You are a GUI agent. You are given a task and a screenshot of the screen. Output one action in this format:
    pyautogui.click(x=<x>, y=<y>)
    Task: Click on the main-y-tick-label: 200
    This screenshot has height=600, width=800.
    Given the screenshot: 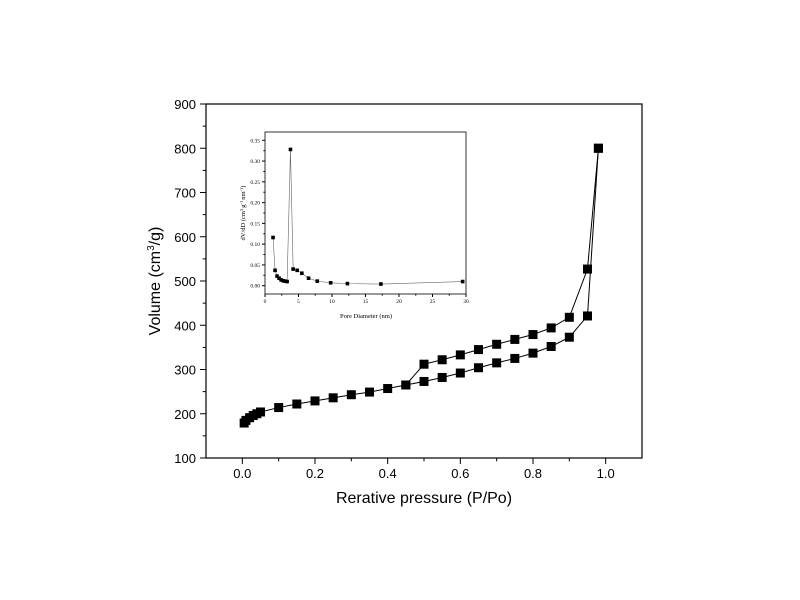 What is the action you would take?
    pyautogui.click(x=185, y=414)
    